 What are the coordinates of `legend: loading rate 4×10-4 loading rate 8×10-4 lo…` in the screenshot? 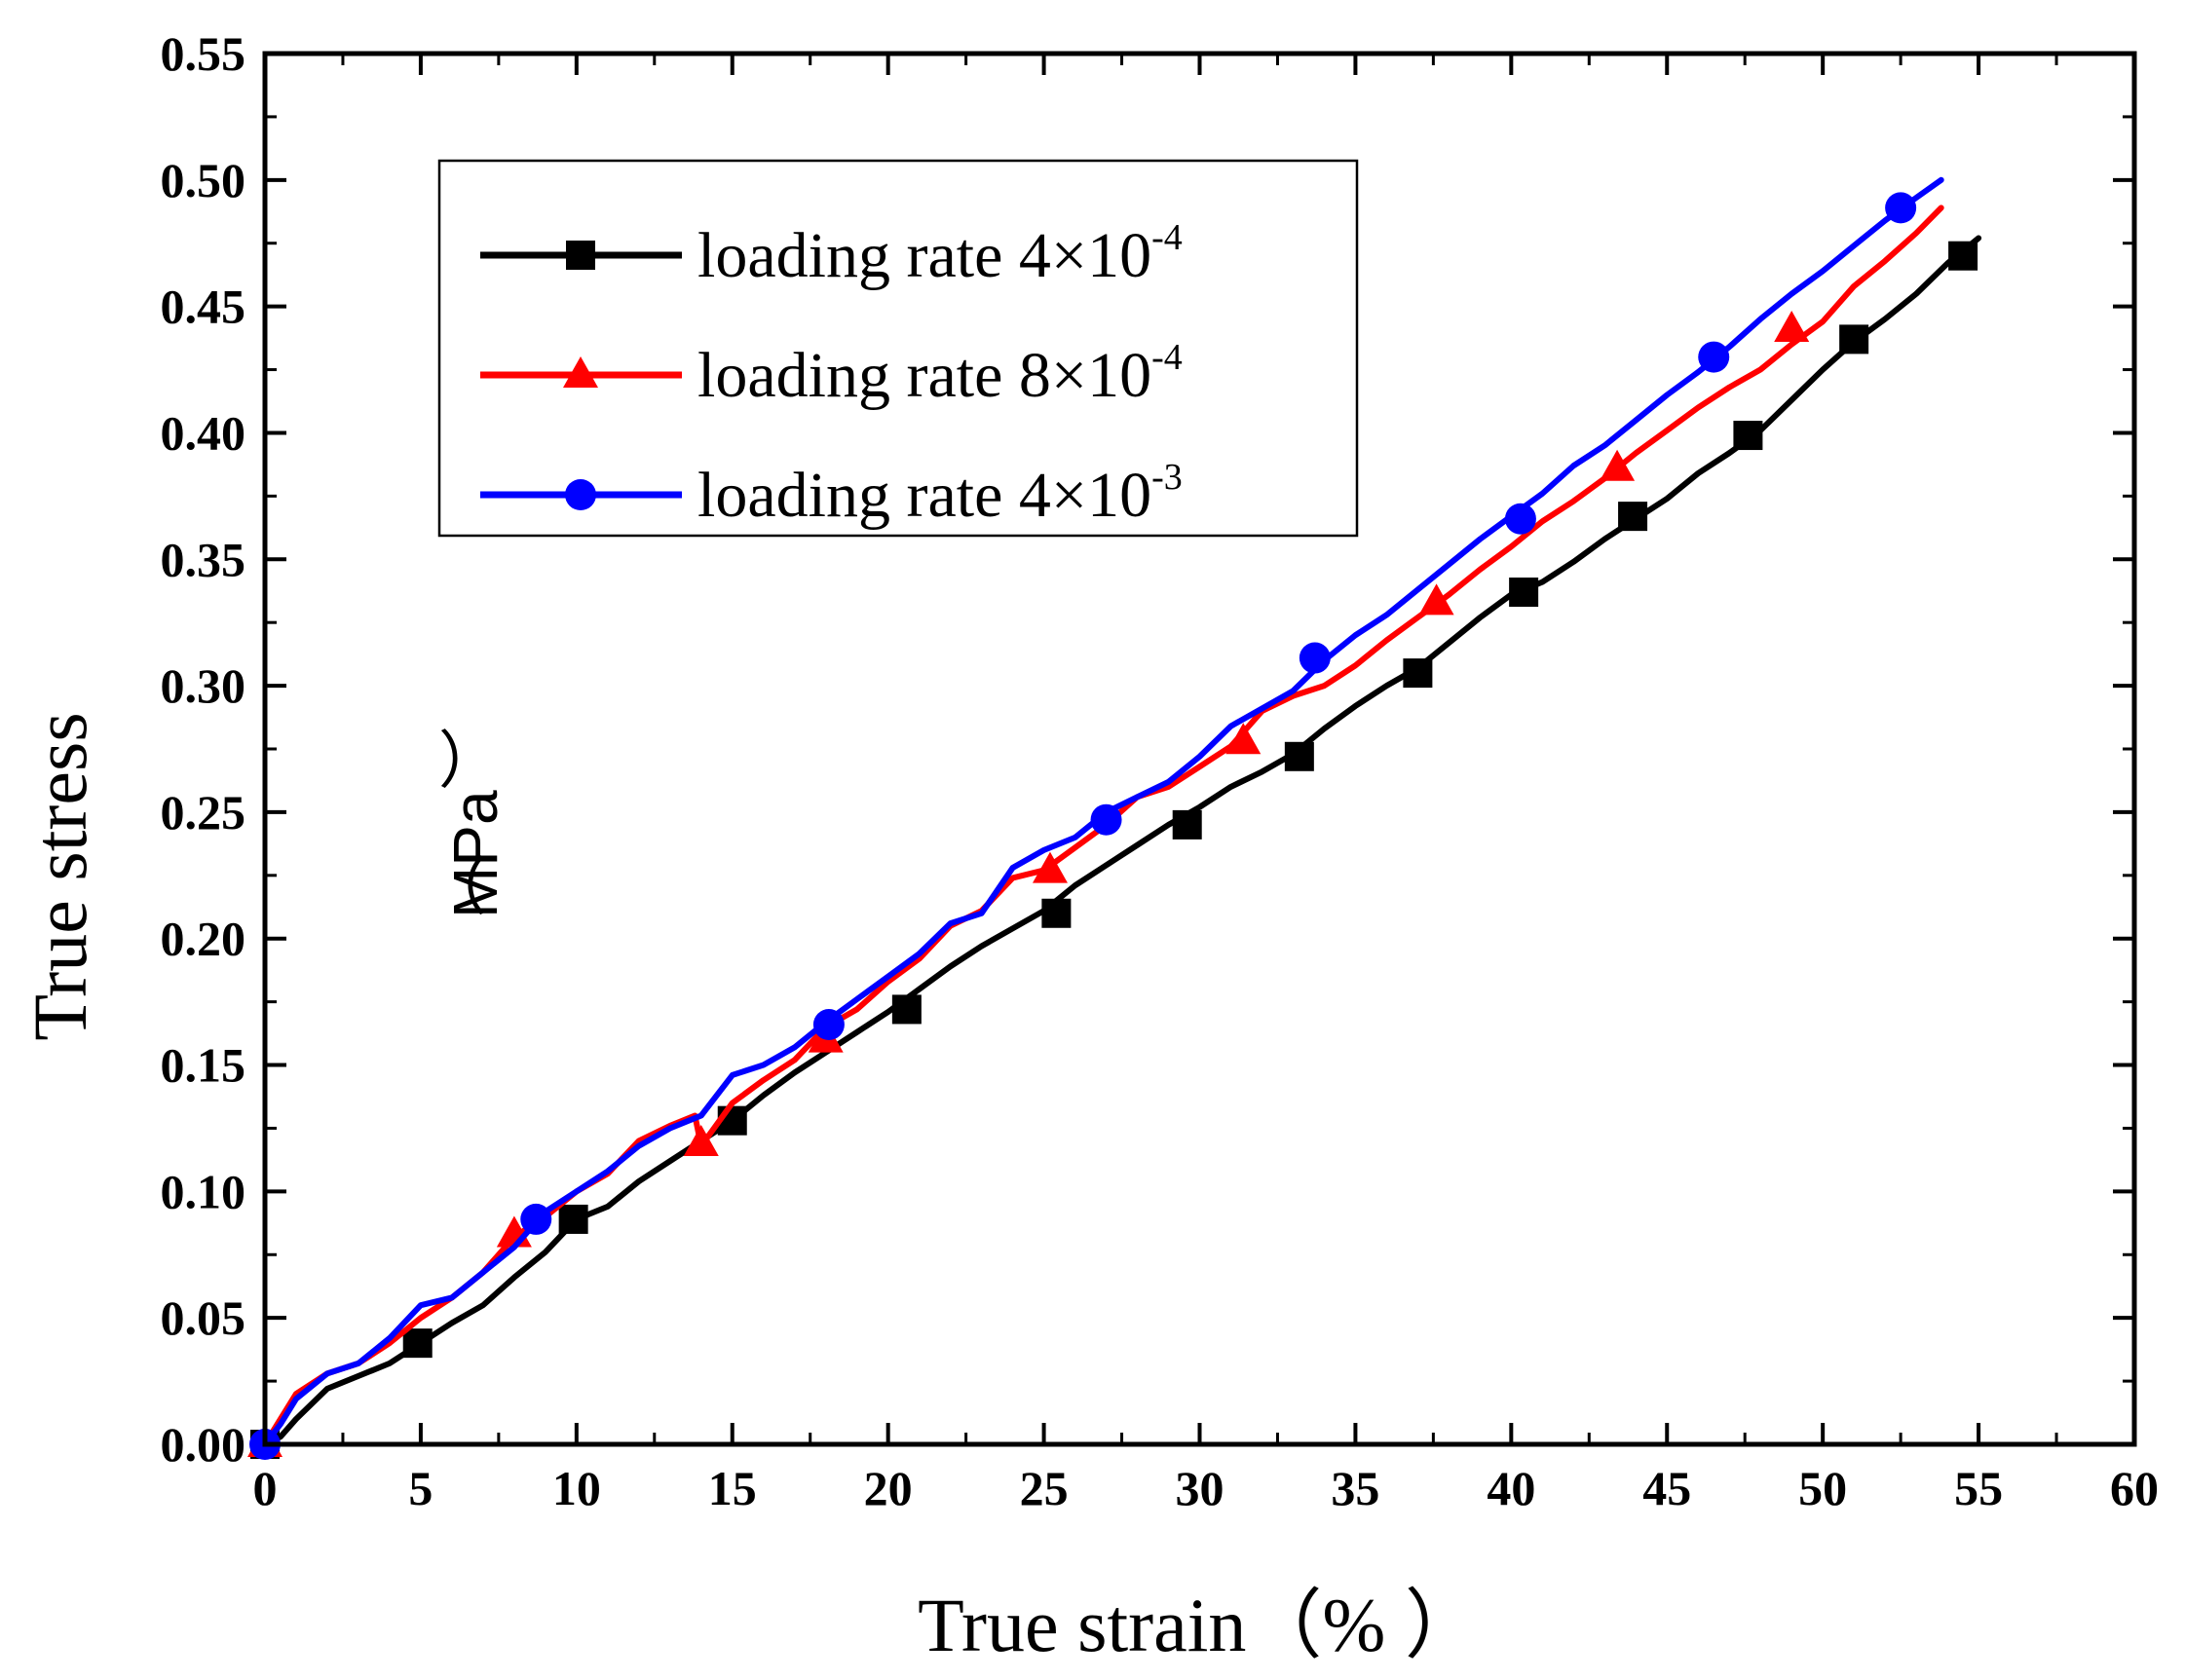 It's located at (898, 348).